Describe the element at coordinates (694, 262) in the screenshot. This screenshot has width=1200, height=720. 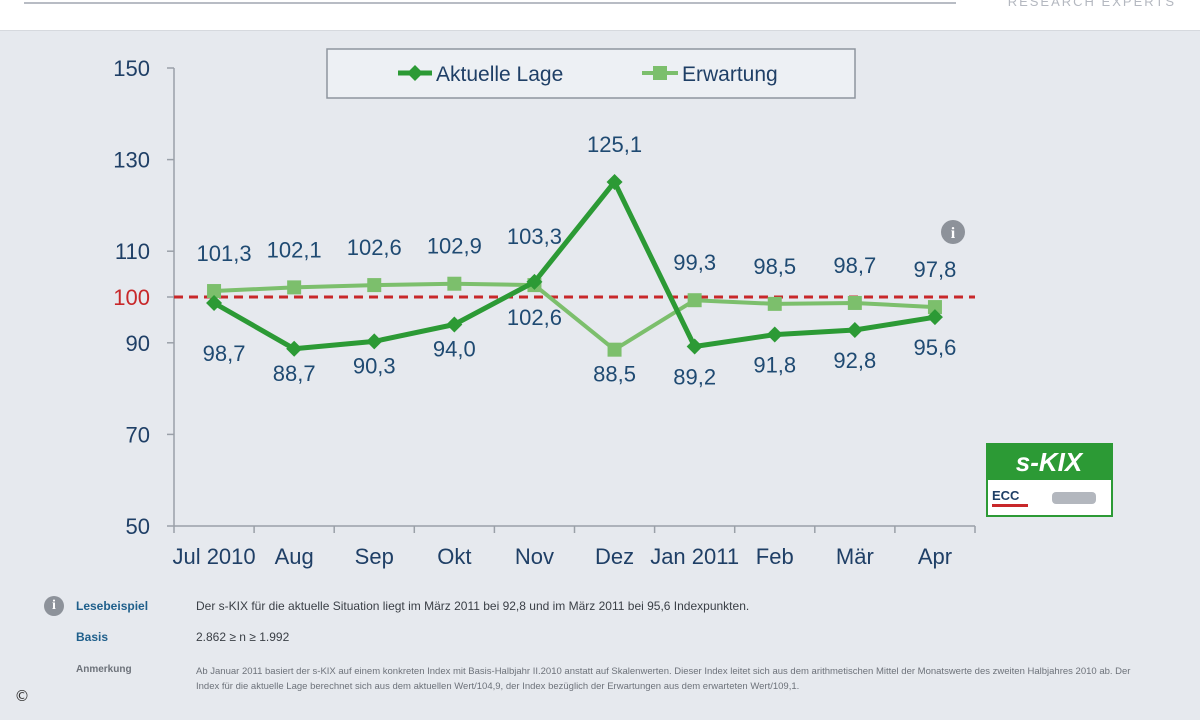
I see `erwartung-data-label: 99,3` at that location.